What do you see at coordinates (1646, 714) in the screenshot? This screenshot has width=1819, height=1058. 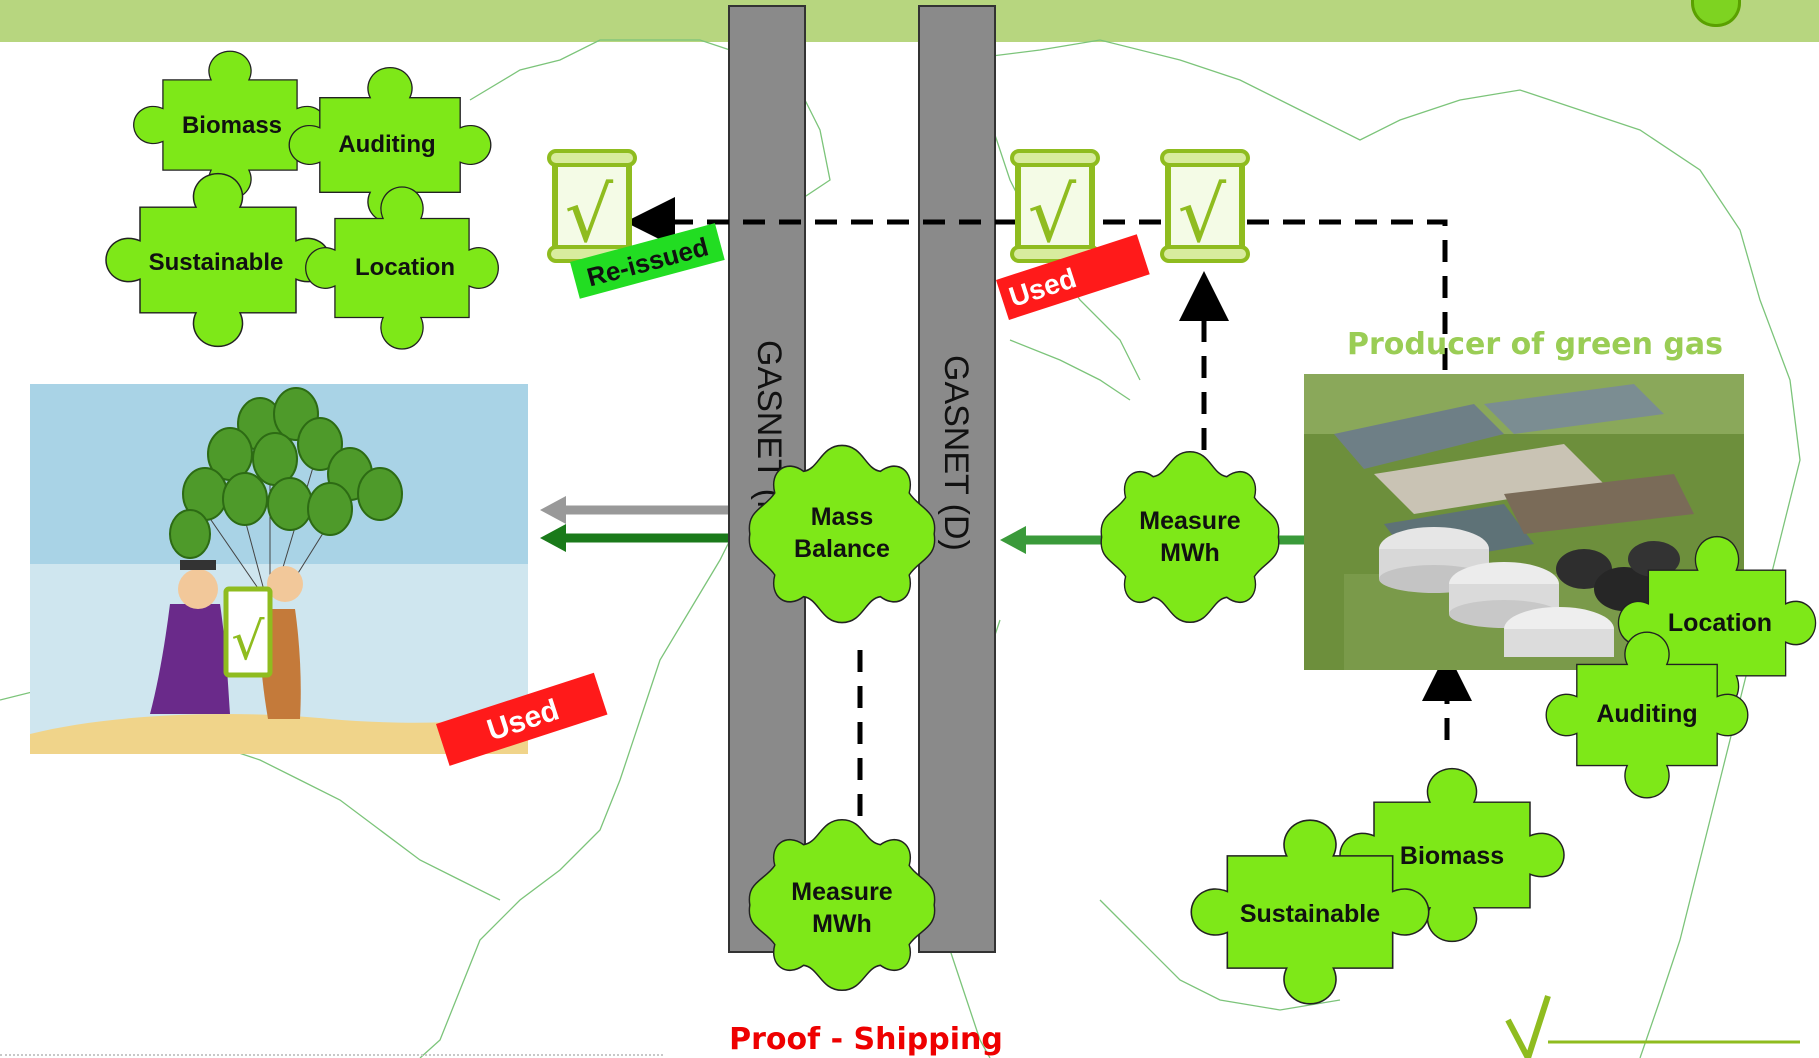 I see `right-piece-auditing: Auditing` at bounding box center [1646, 714].